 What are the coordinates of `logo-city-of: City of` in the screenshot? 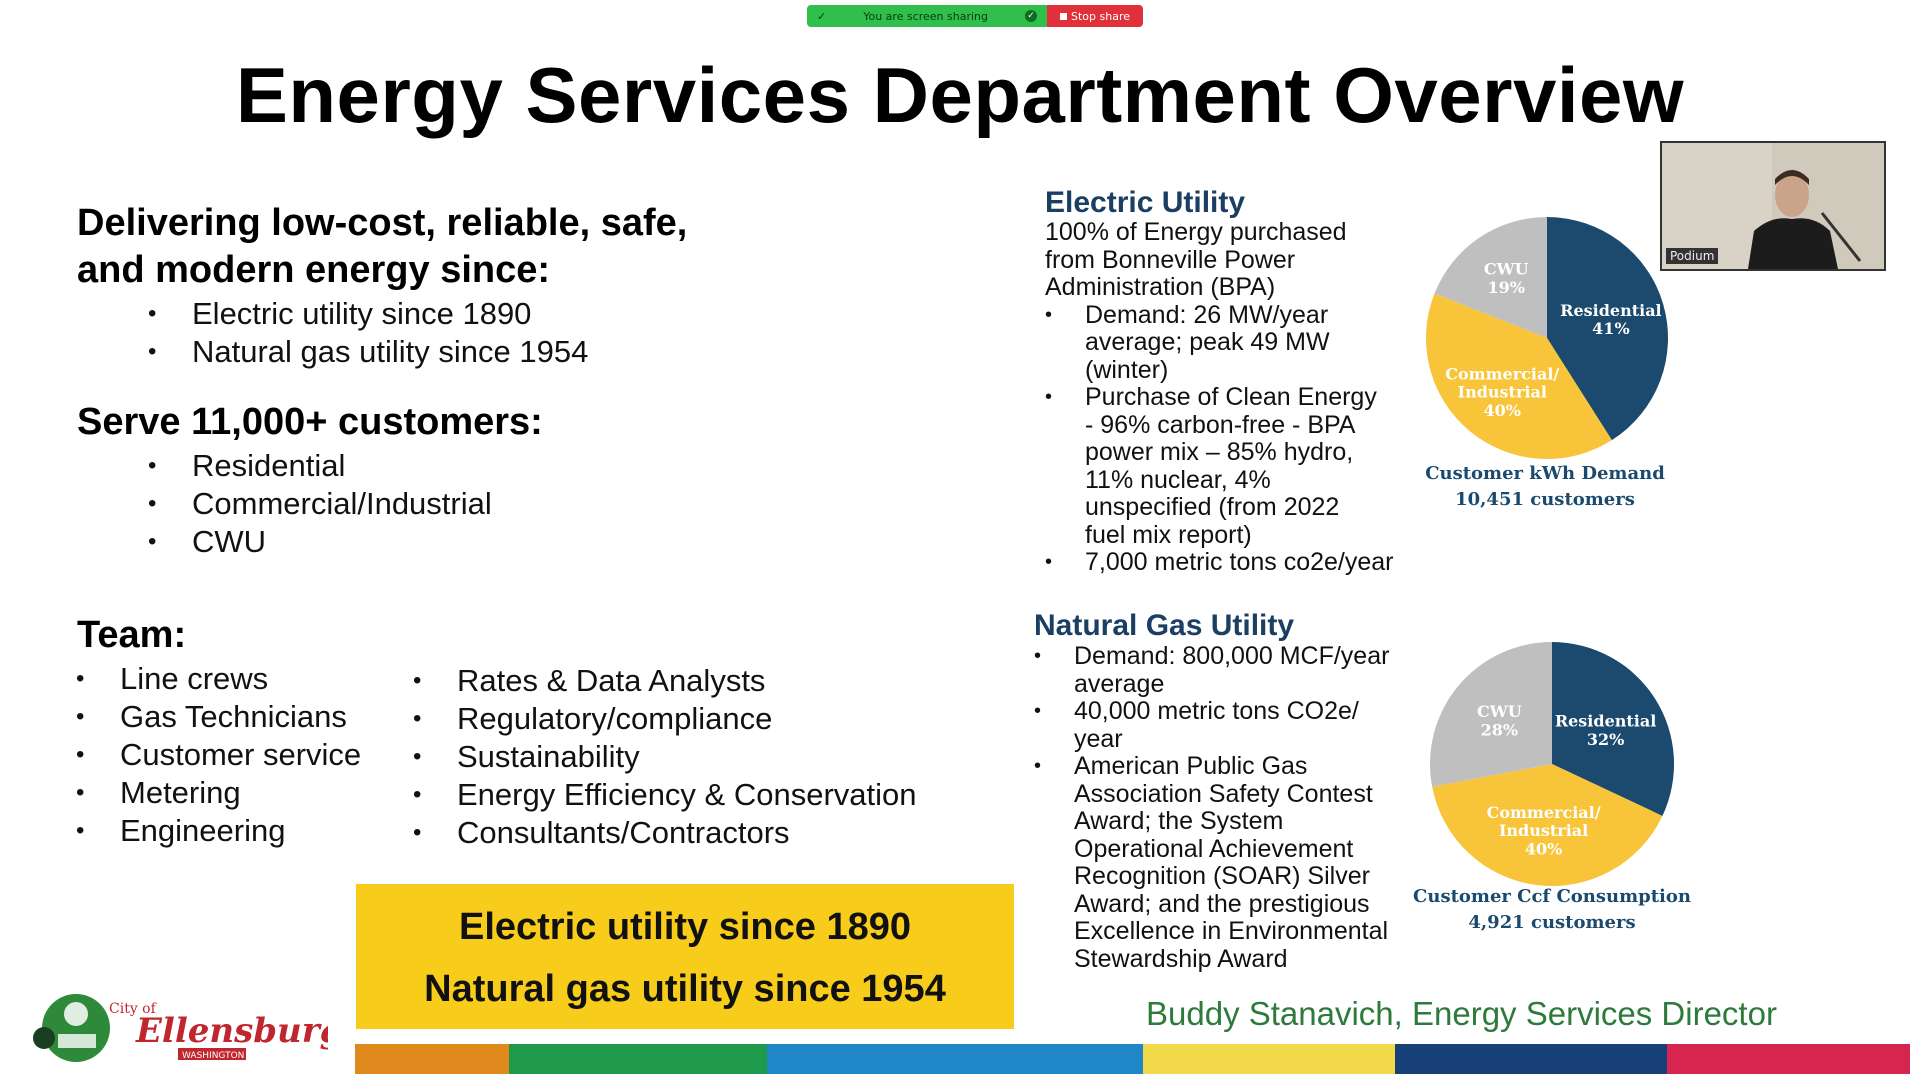 It's located at (133, 1009).